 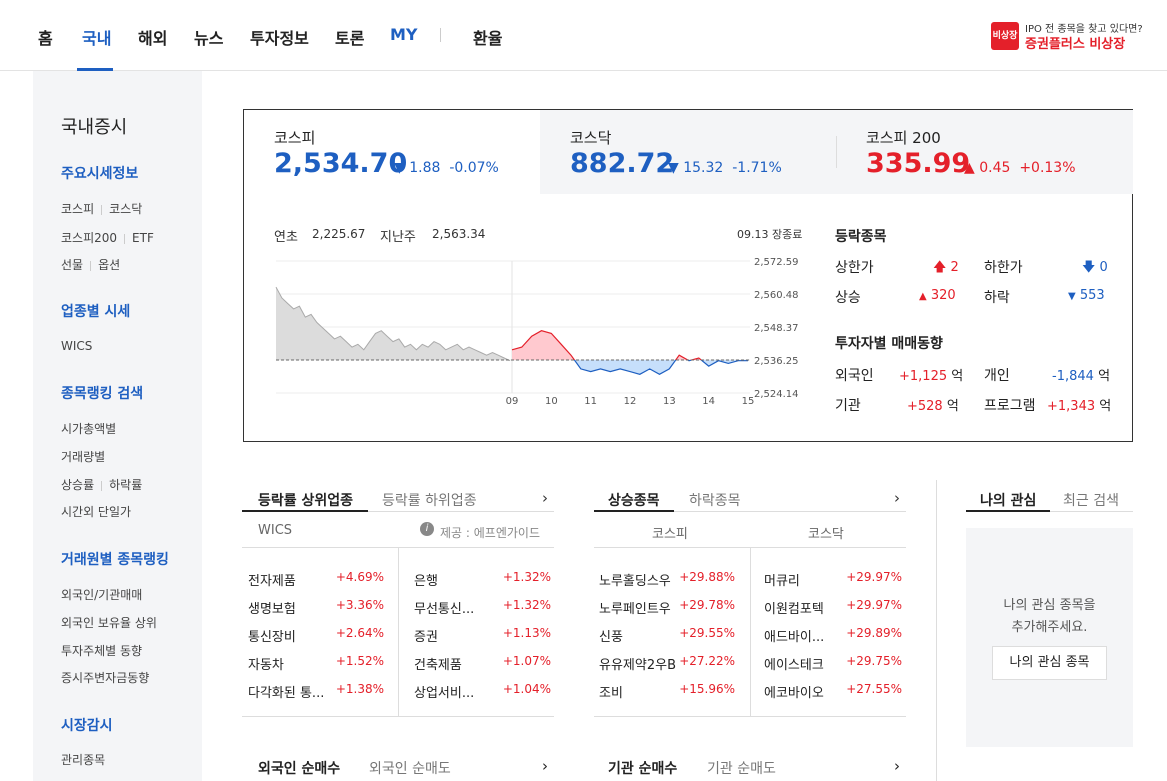 I want to click on list-item: 무선통신... +1.32%, so click(x=482, y=607).